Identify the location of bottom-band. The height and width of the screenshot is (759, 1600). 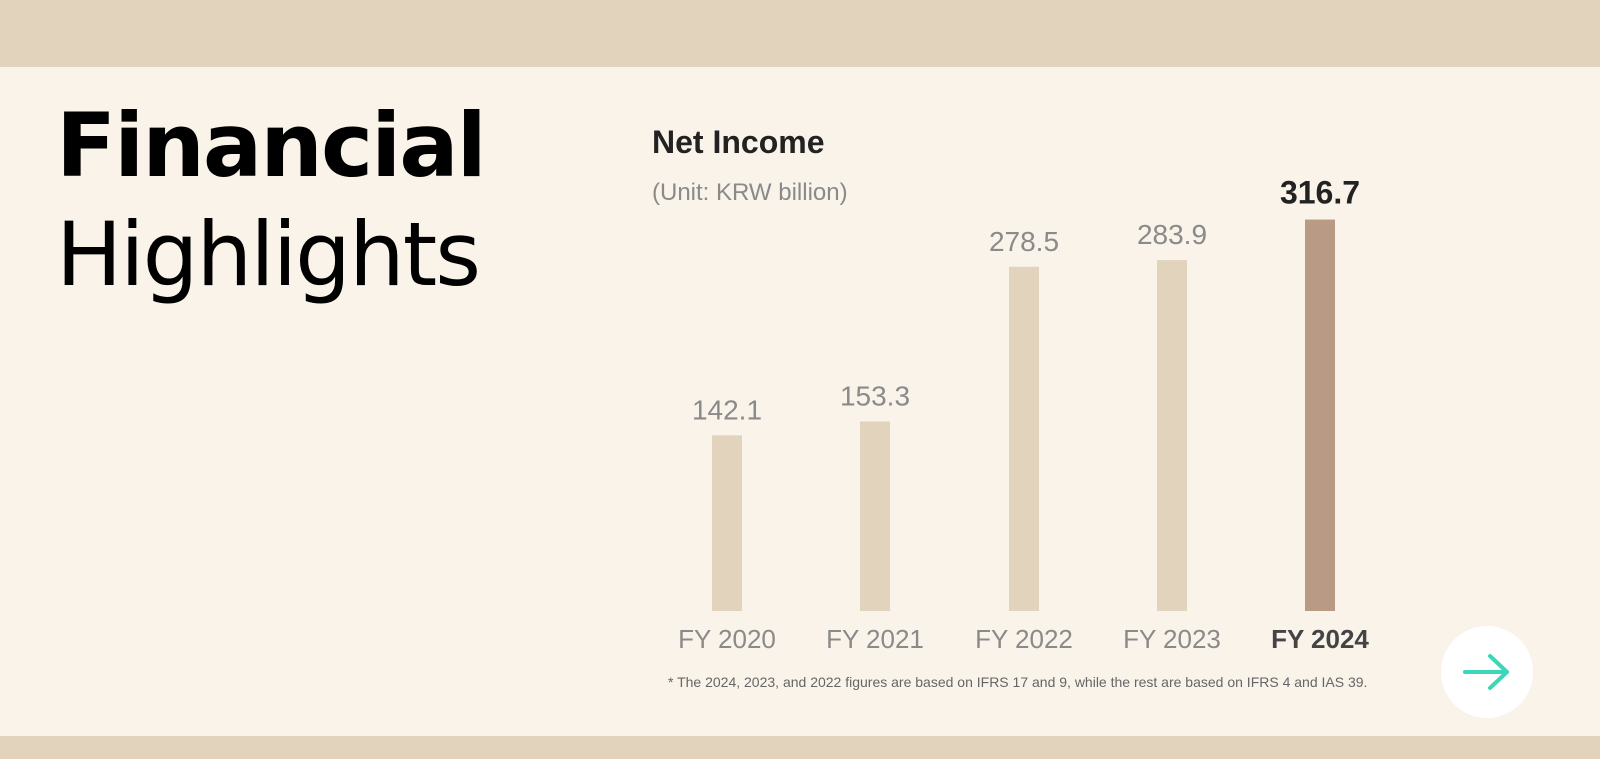
(800, 747).